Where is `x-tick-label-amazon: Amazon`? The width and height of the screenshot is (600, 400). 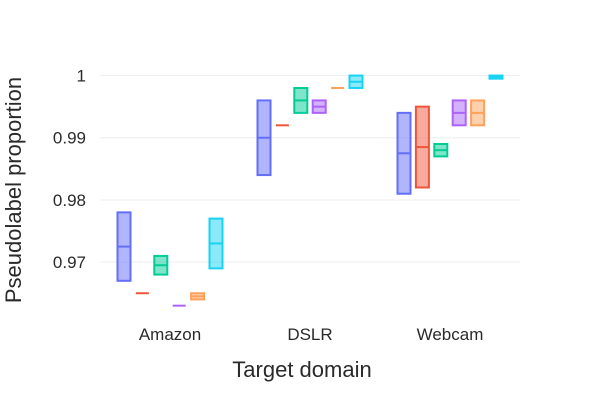
x-tick-label-amazon: Amazon is located at coordinates (170, 334).